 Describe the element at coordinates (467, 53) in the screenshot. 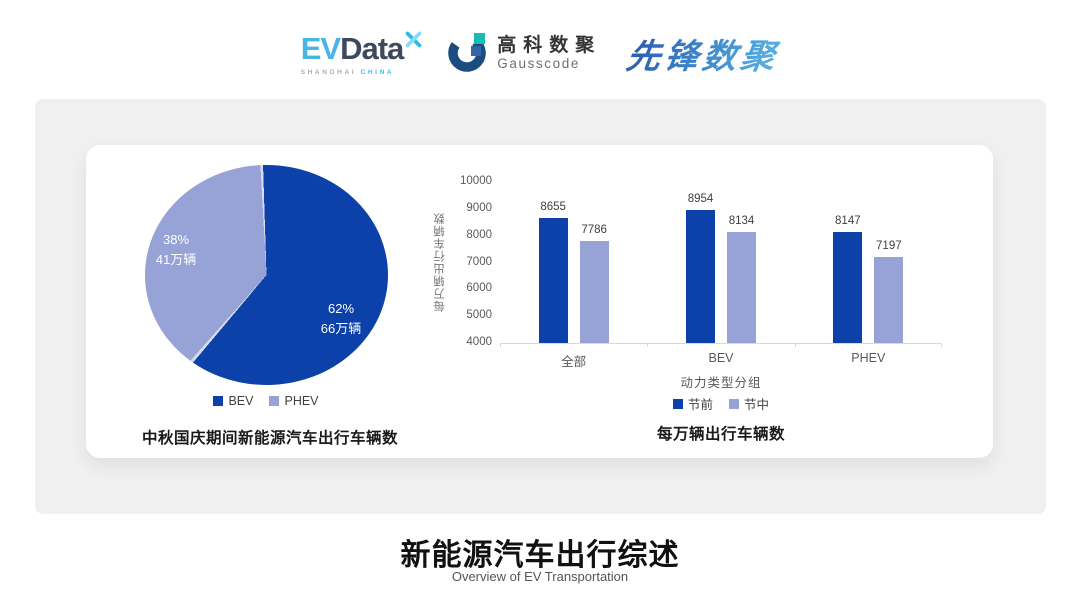

I see `gausscode-g-icon` at that location.